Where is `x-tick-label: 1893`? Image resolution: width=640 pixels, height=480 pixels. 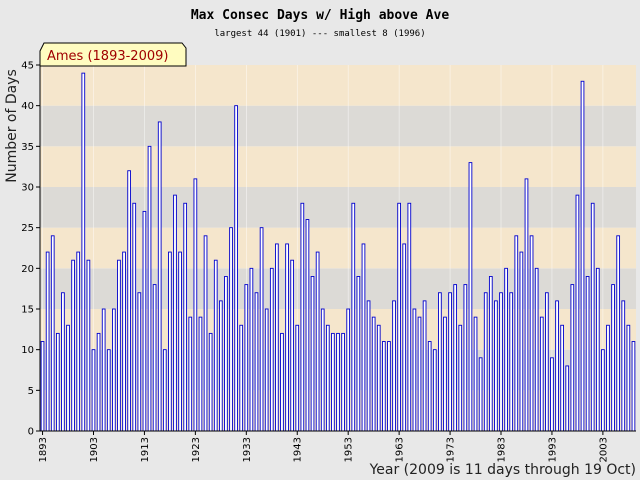
x-tick-label: 1893 is located at coordinates (43, 449).